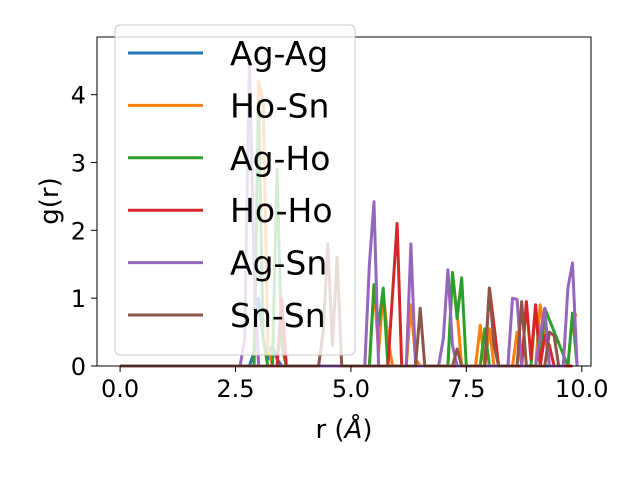  What do you see at coordinates (279, 105) in the screenshot?
I see `legend-label: Ho-Sn` at bounding box center [279, 105].